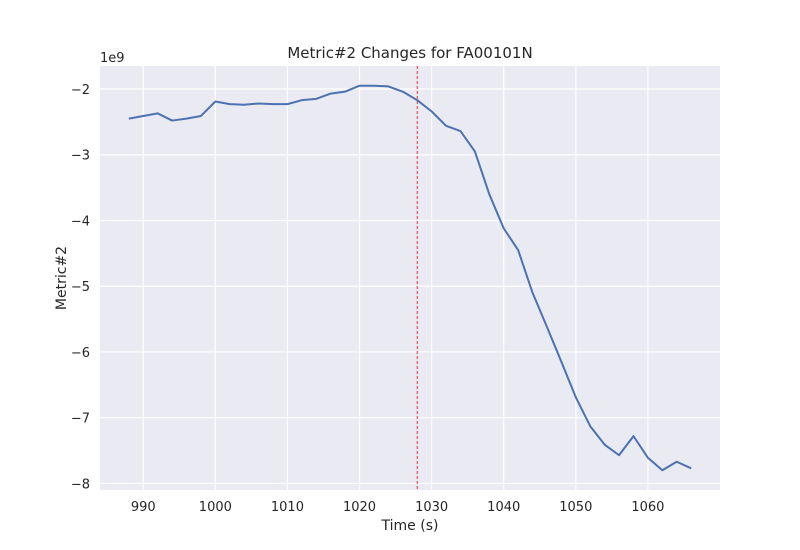  Describe the element at coordinates (410, 526) in the screenshot. I see `x-axis-label: Time (s)` at that location.